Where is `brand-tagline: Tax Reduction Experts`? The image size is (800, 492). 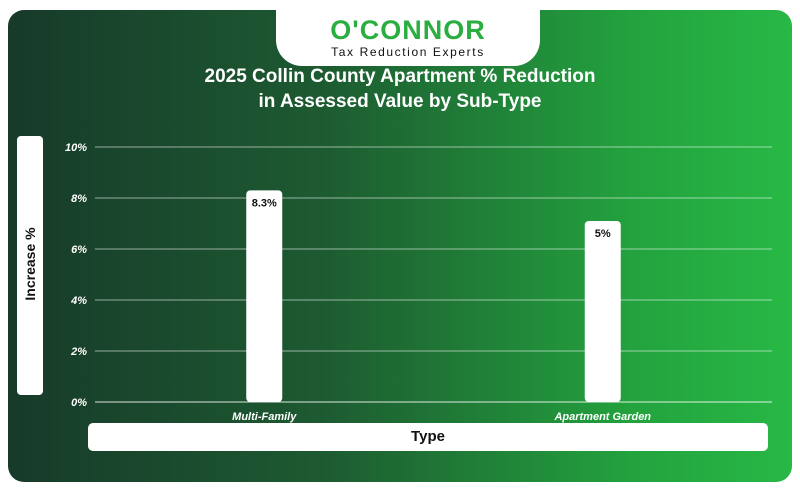
brand-tagline: Tax Reduction Experts is located at coordinates (408, 52).